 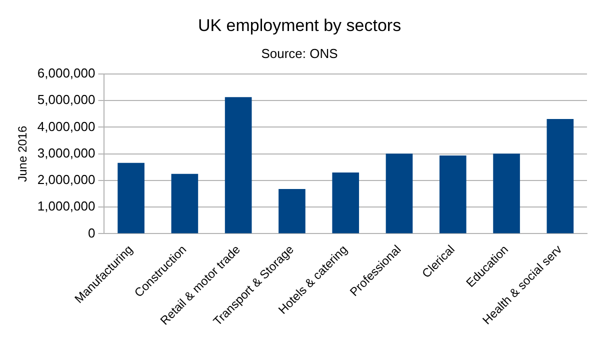 I want to click on y-tick-label: 3,000,000, so click(x=66, y=152).